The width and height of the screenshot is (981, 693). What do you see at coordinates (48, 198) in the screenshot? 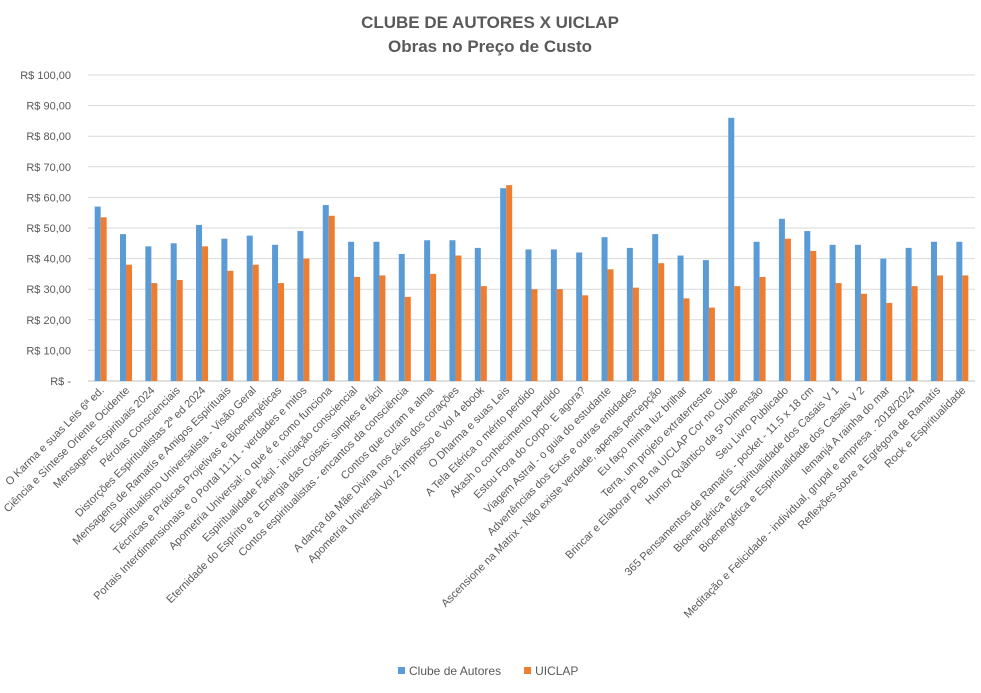
I see `y-tick-label: R$ 60,00` at bounding box center [48, 198].